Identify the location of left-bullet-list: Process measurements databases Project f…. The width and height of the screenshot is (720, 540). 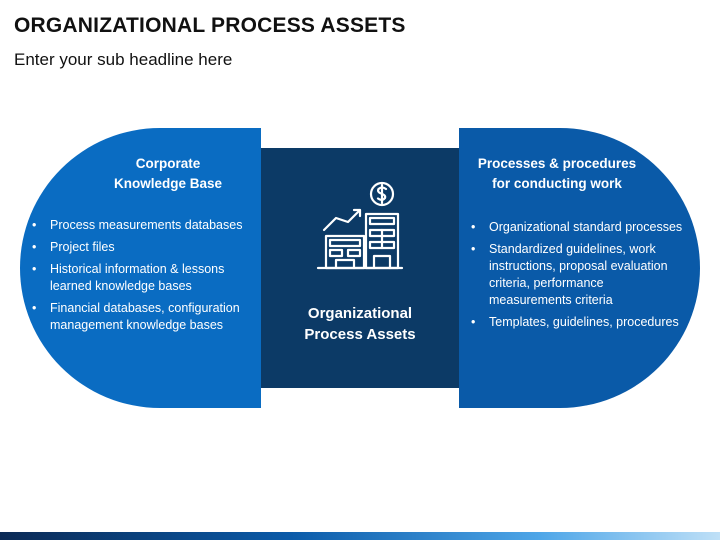
(144, 278).